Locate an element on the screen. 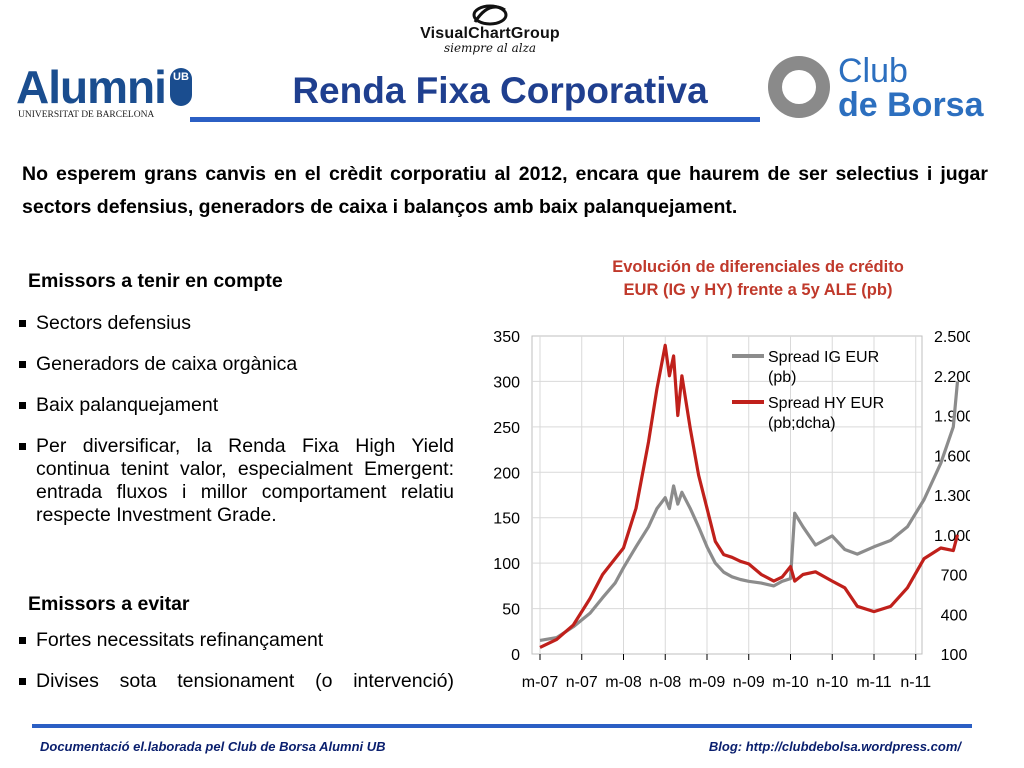  x-tick-label: m-09 is located at coordinates (707, 682).